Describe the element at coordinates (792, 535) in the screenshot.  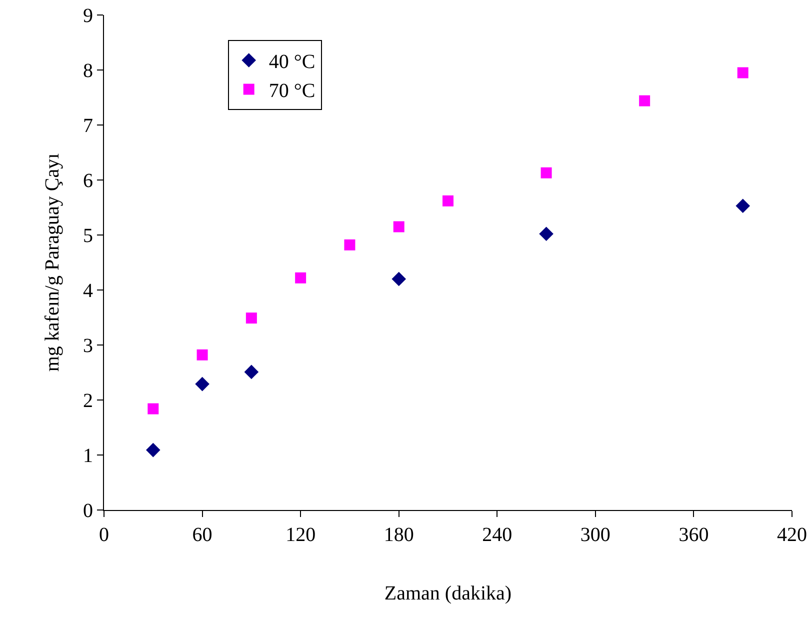
I see `x-tick-label: 420` at that location.